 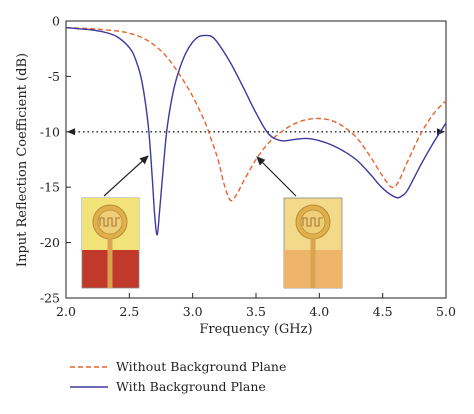 I want to click on x-tick-label: 2.5, so click(x=129, y=311).